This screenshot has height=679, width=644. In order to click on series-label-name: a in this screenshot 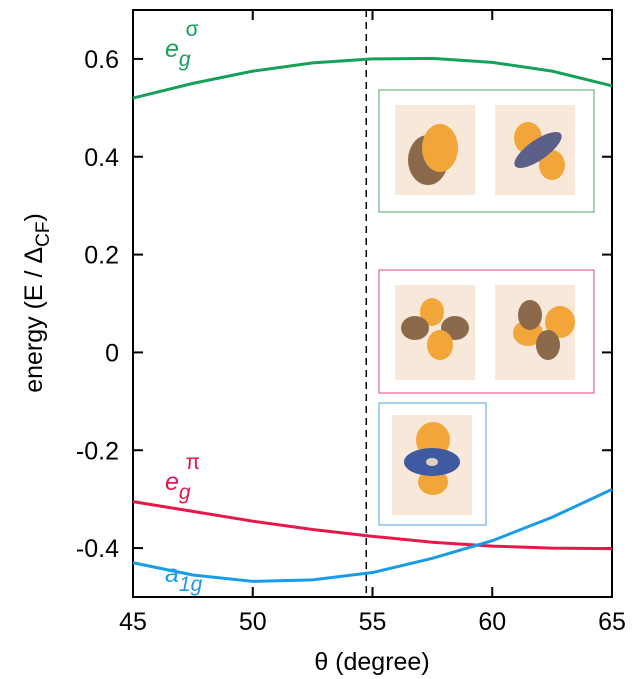, I will do `click(172, 574)`.